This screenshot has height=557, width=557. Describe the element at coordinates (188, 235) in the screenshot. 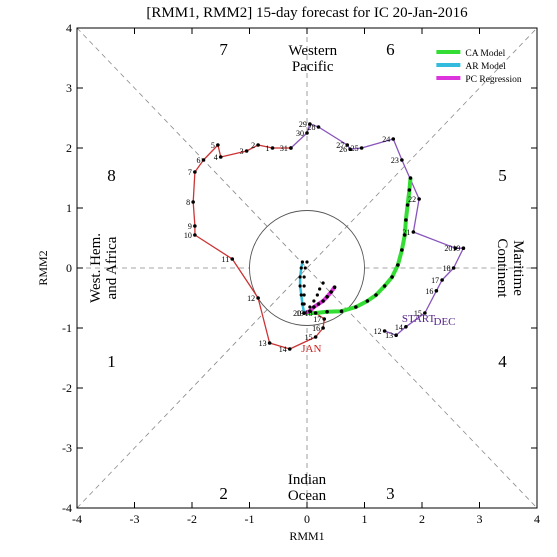

I see `day-label: 10` at that location.